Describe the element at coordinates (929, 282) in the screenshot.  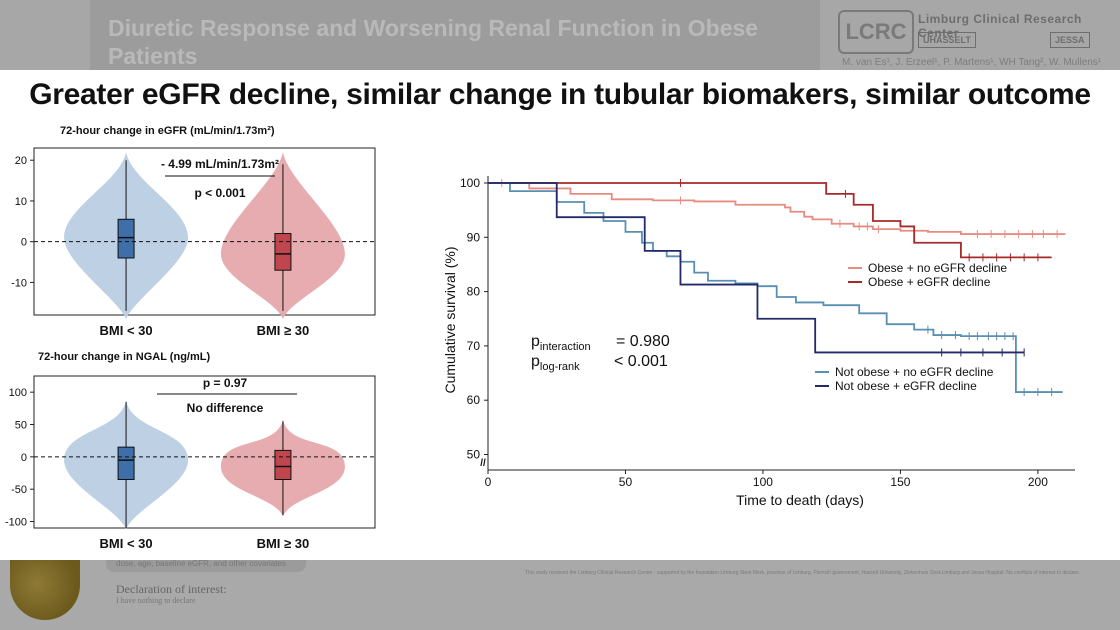
I see `legend-label-1: Obese + eGFR decline` at that location.